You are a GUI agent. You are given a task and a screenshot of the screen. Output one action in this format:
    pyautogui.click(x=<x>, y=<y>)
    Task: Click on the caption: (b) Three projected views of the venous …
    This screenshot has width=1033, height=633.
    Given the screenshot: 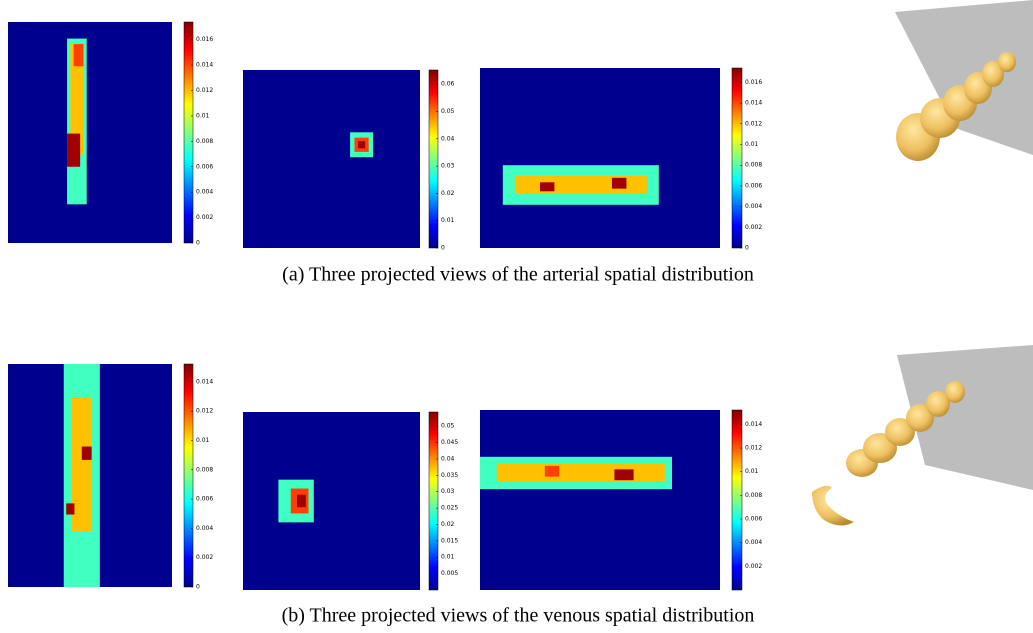 What is the action you would take?
    pyautogui.click(x=518, y=616)
    